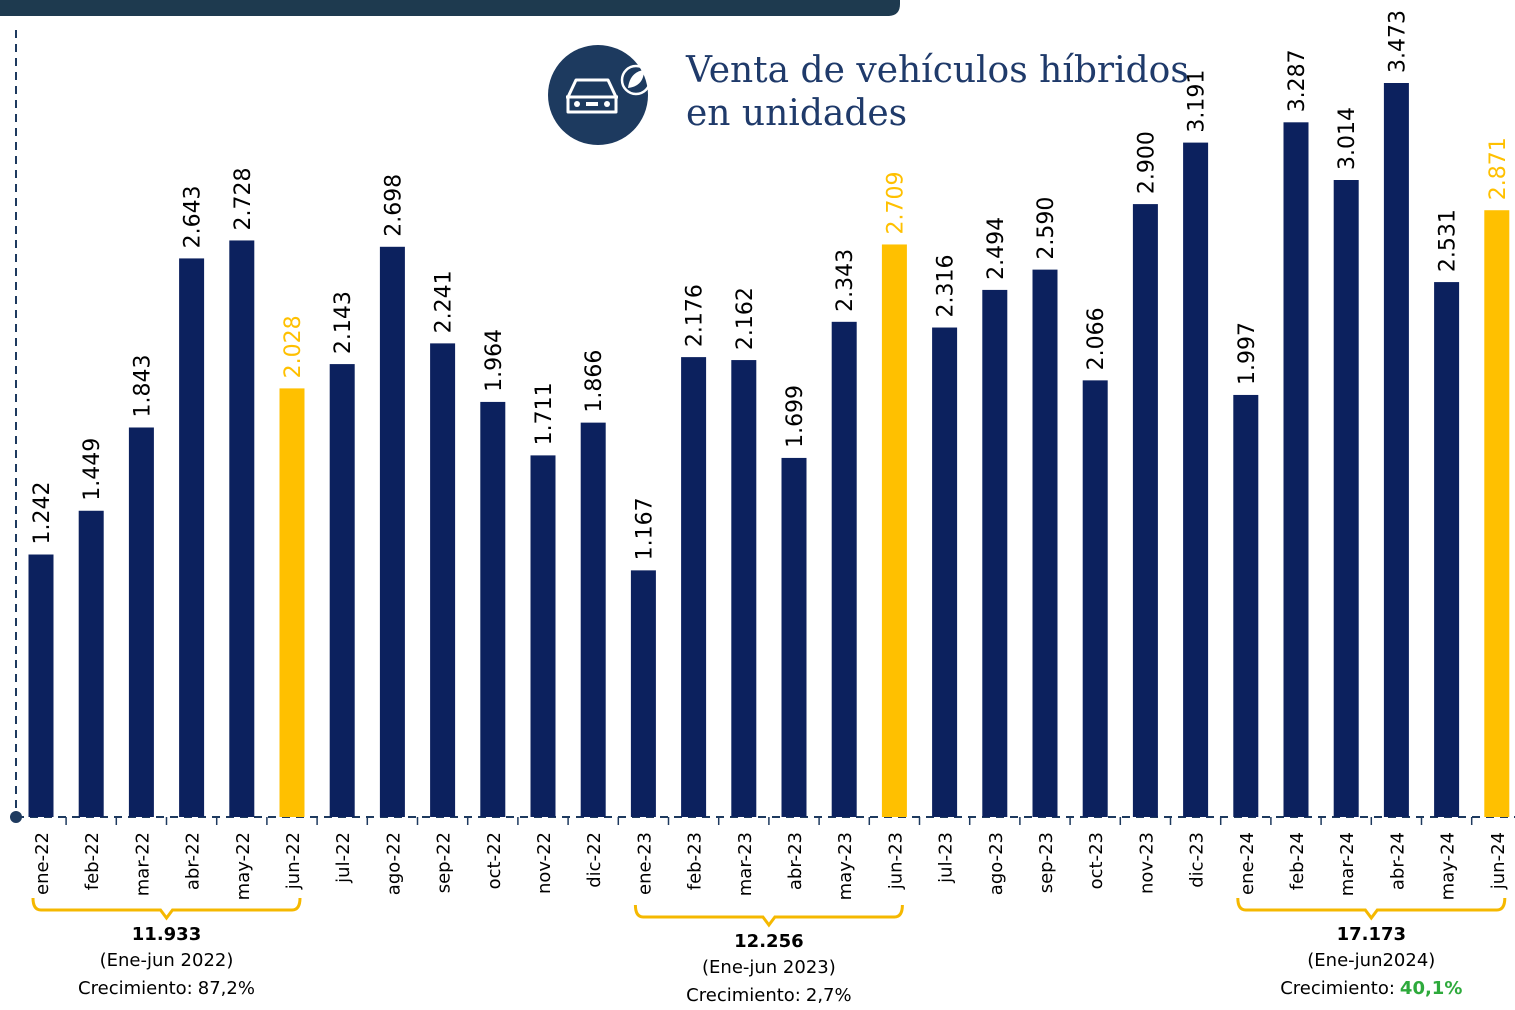 This screenshot has width=1515, height=1010. What do you see at coordinates (1146, 863) in the screenshot?
I see `x-tick-label: nov-23` at bounding box center [1146, 863].